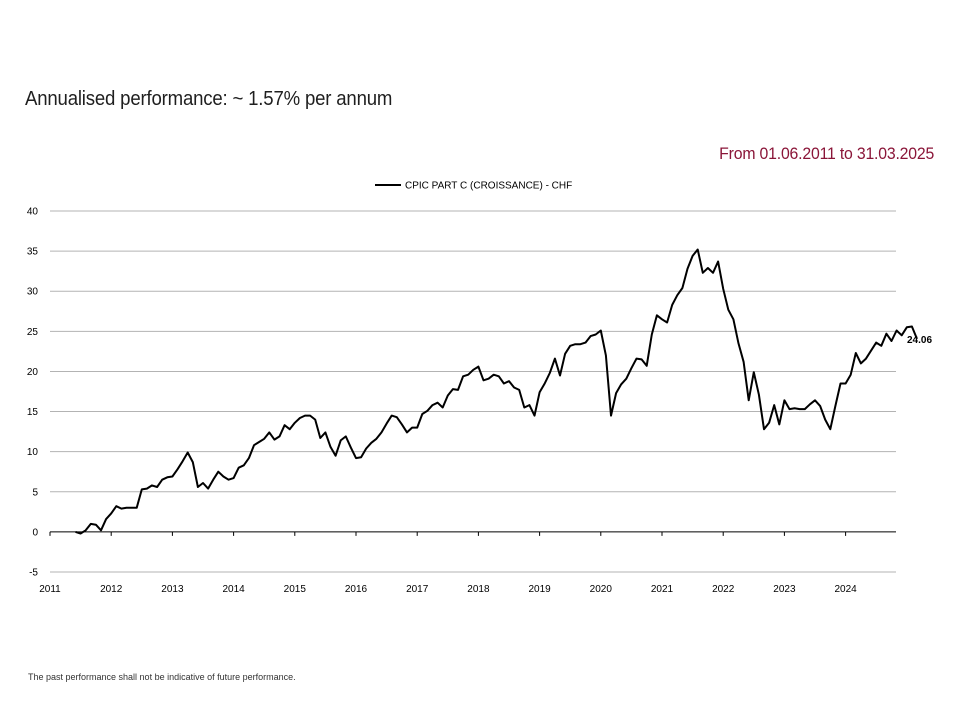 Image resolution: width=960 pixels, height=720 pixels. What do you see at coordinates (50, 589) in the screenshot?
I see `x-tick-label: 2011` at bounding box center [50, 589].